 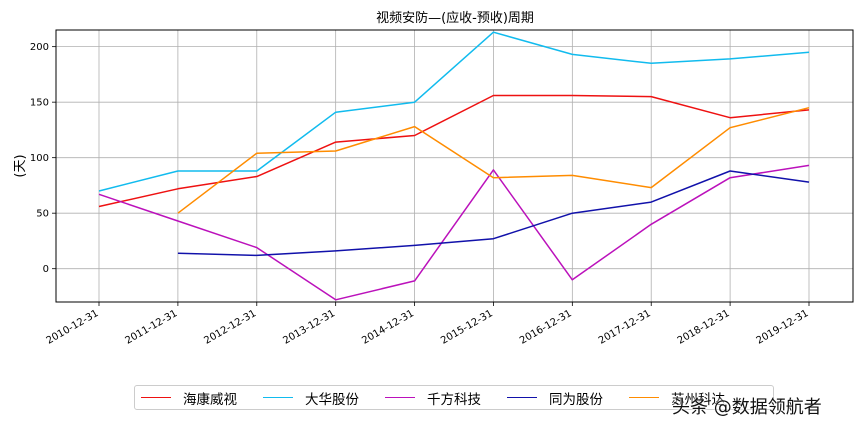 I want to click on legend-item: 海康威视, so click(x=189, y=398).